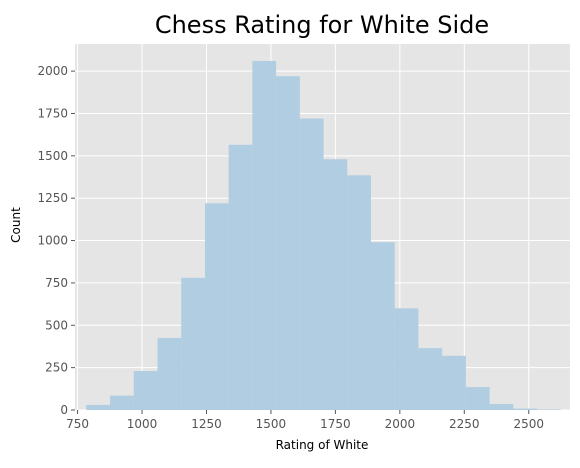  What do you see at coordinates (322, 445) in the screenshot?
I see `x-axis-label: Rating of White` at bounding box center [322, 445].